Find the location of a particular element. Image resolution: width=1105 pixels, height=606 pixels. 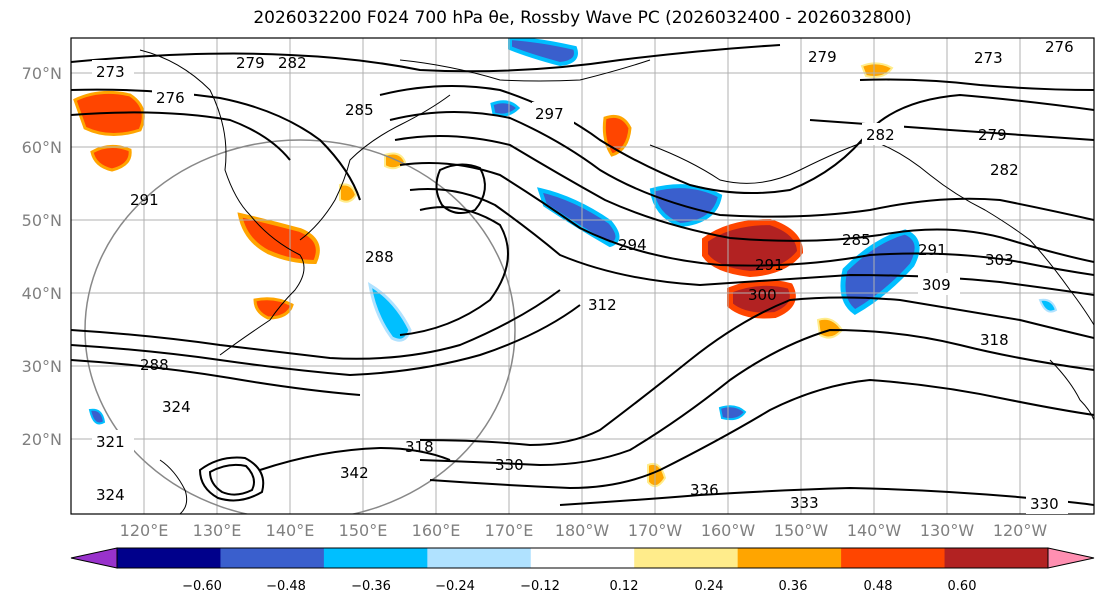

lat-label: 60°N is located at coordinates (42, 147).